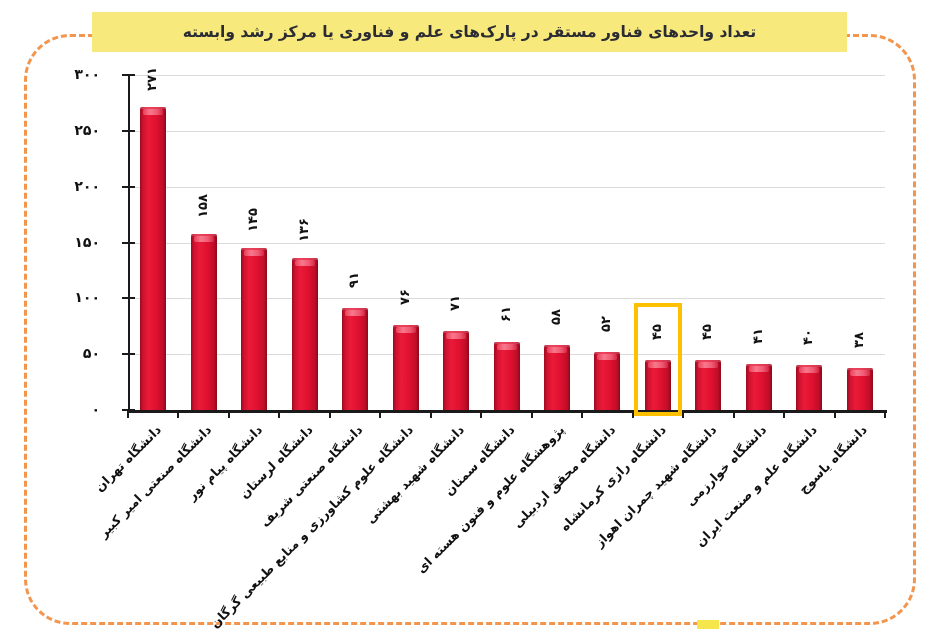  What do you see at coordinates (414, 474) in the screenshot?
I see `x-axis-category-label: دانشگاه شهید بهشتی` at bounding box center [414, 474].